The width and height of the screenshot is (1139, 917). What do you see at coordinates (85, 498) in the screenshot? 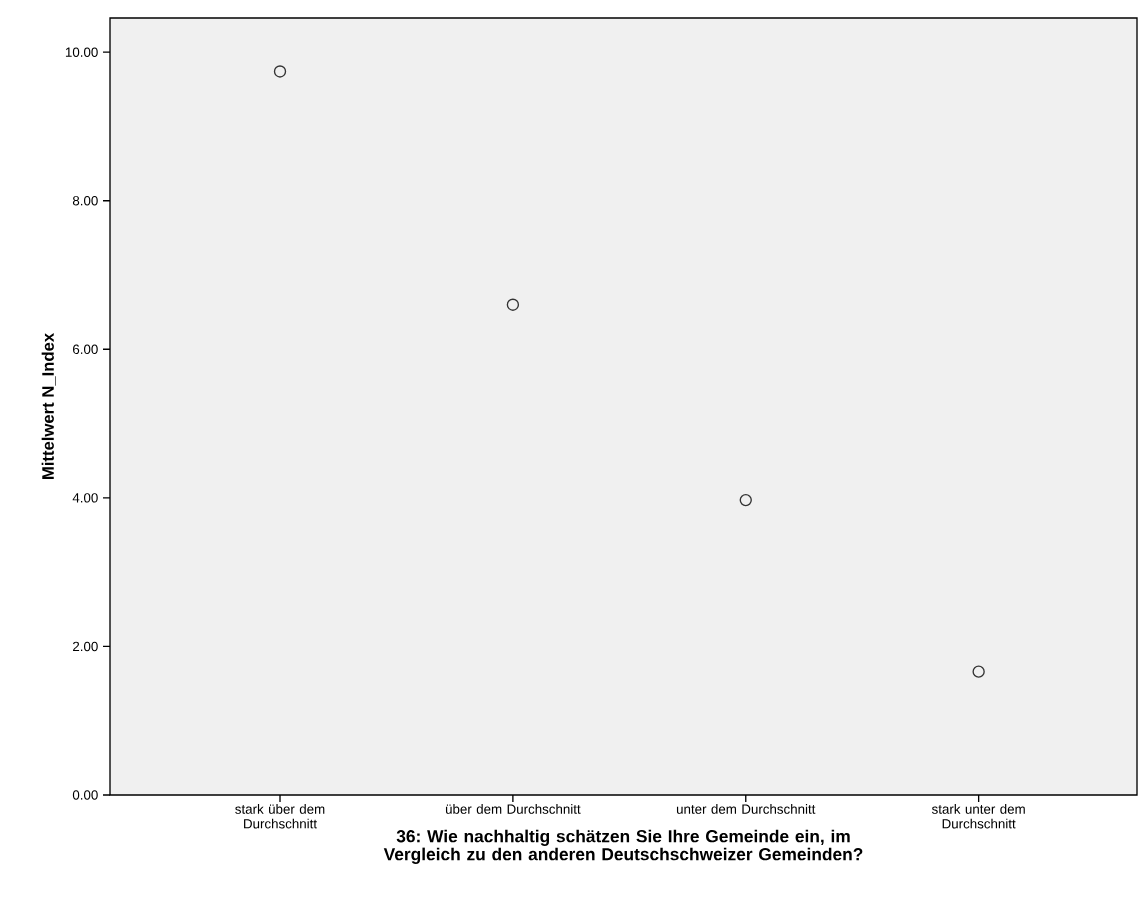
I see `y-tick-label: 4.00` at bounding box center [85, 498].